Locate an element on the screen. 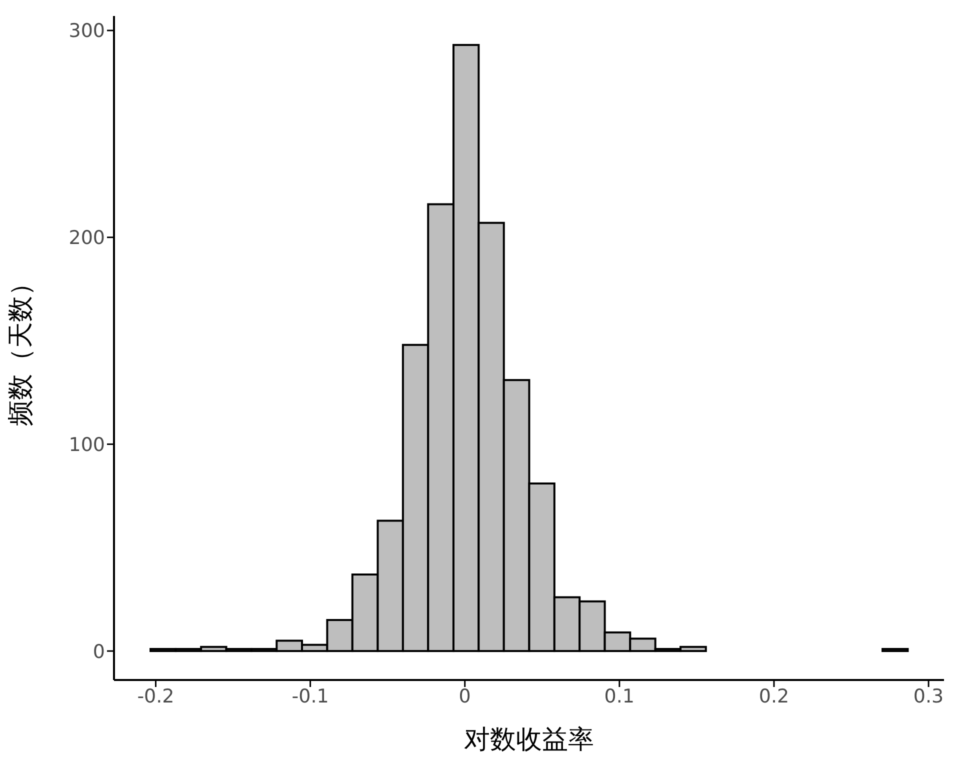 The image size is (960, 768). x-tick-label: 0.3 is located at coordinates (928, 696).